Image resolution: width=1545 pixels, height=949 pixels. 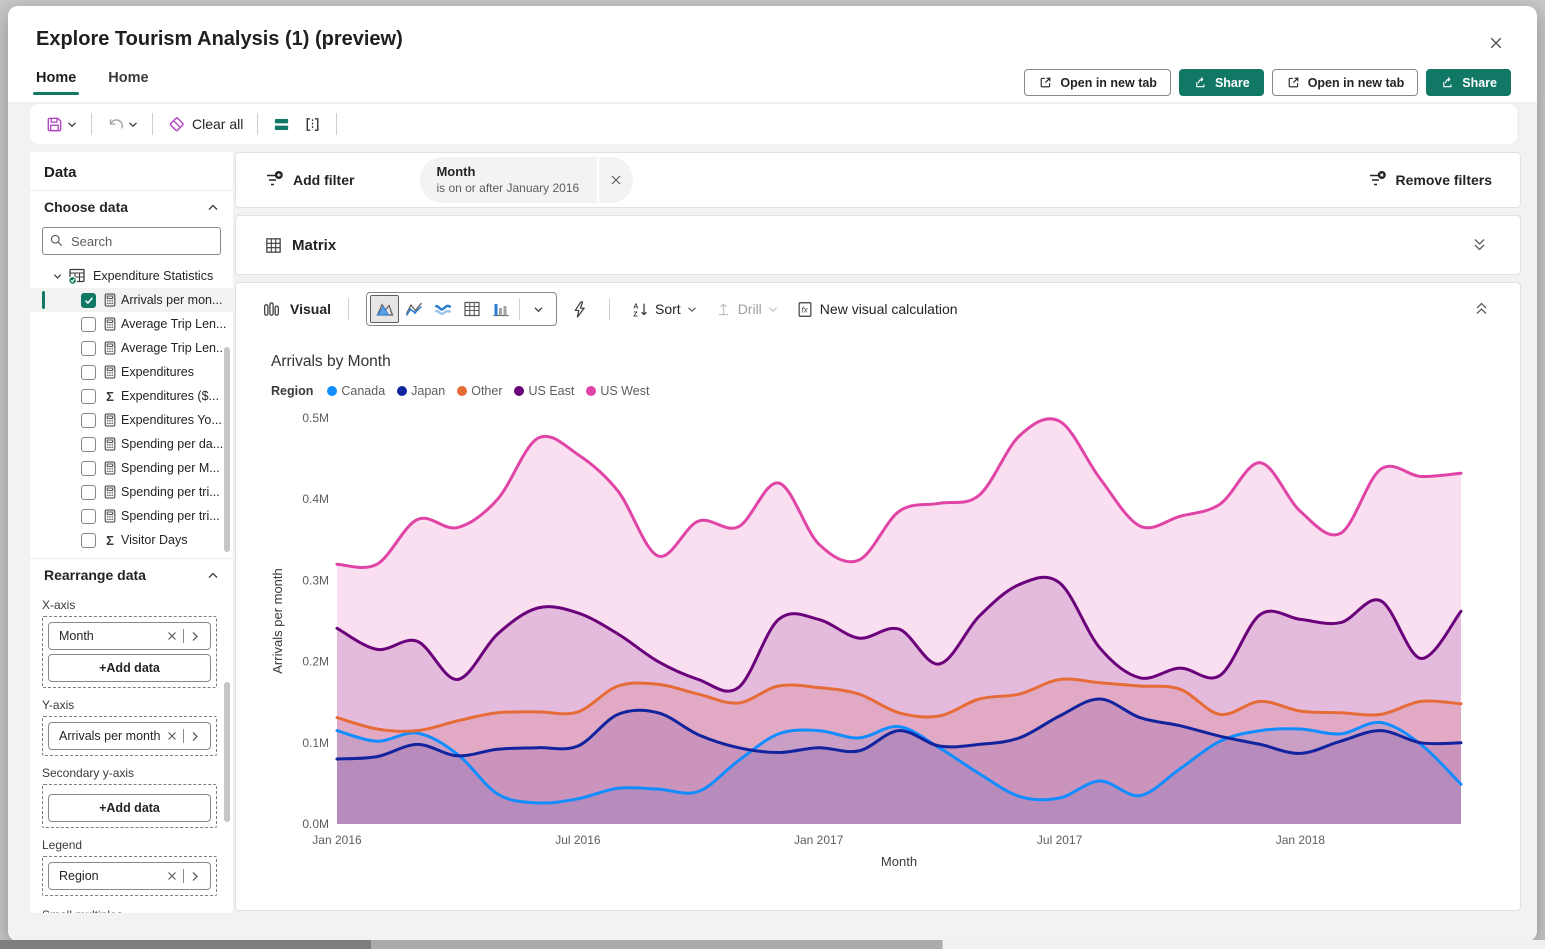 I want to click on filter-chip-month: Month is on or after January 2016, so click(x=527, y=180).